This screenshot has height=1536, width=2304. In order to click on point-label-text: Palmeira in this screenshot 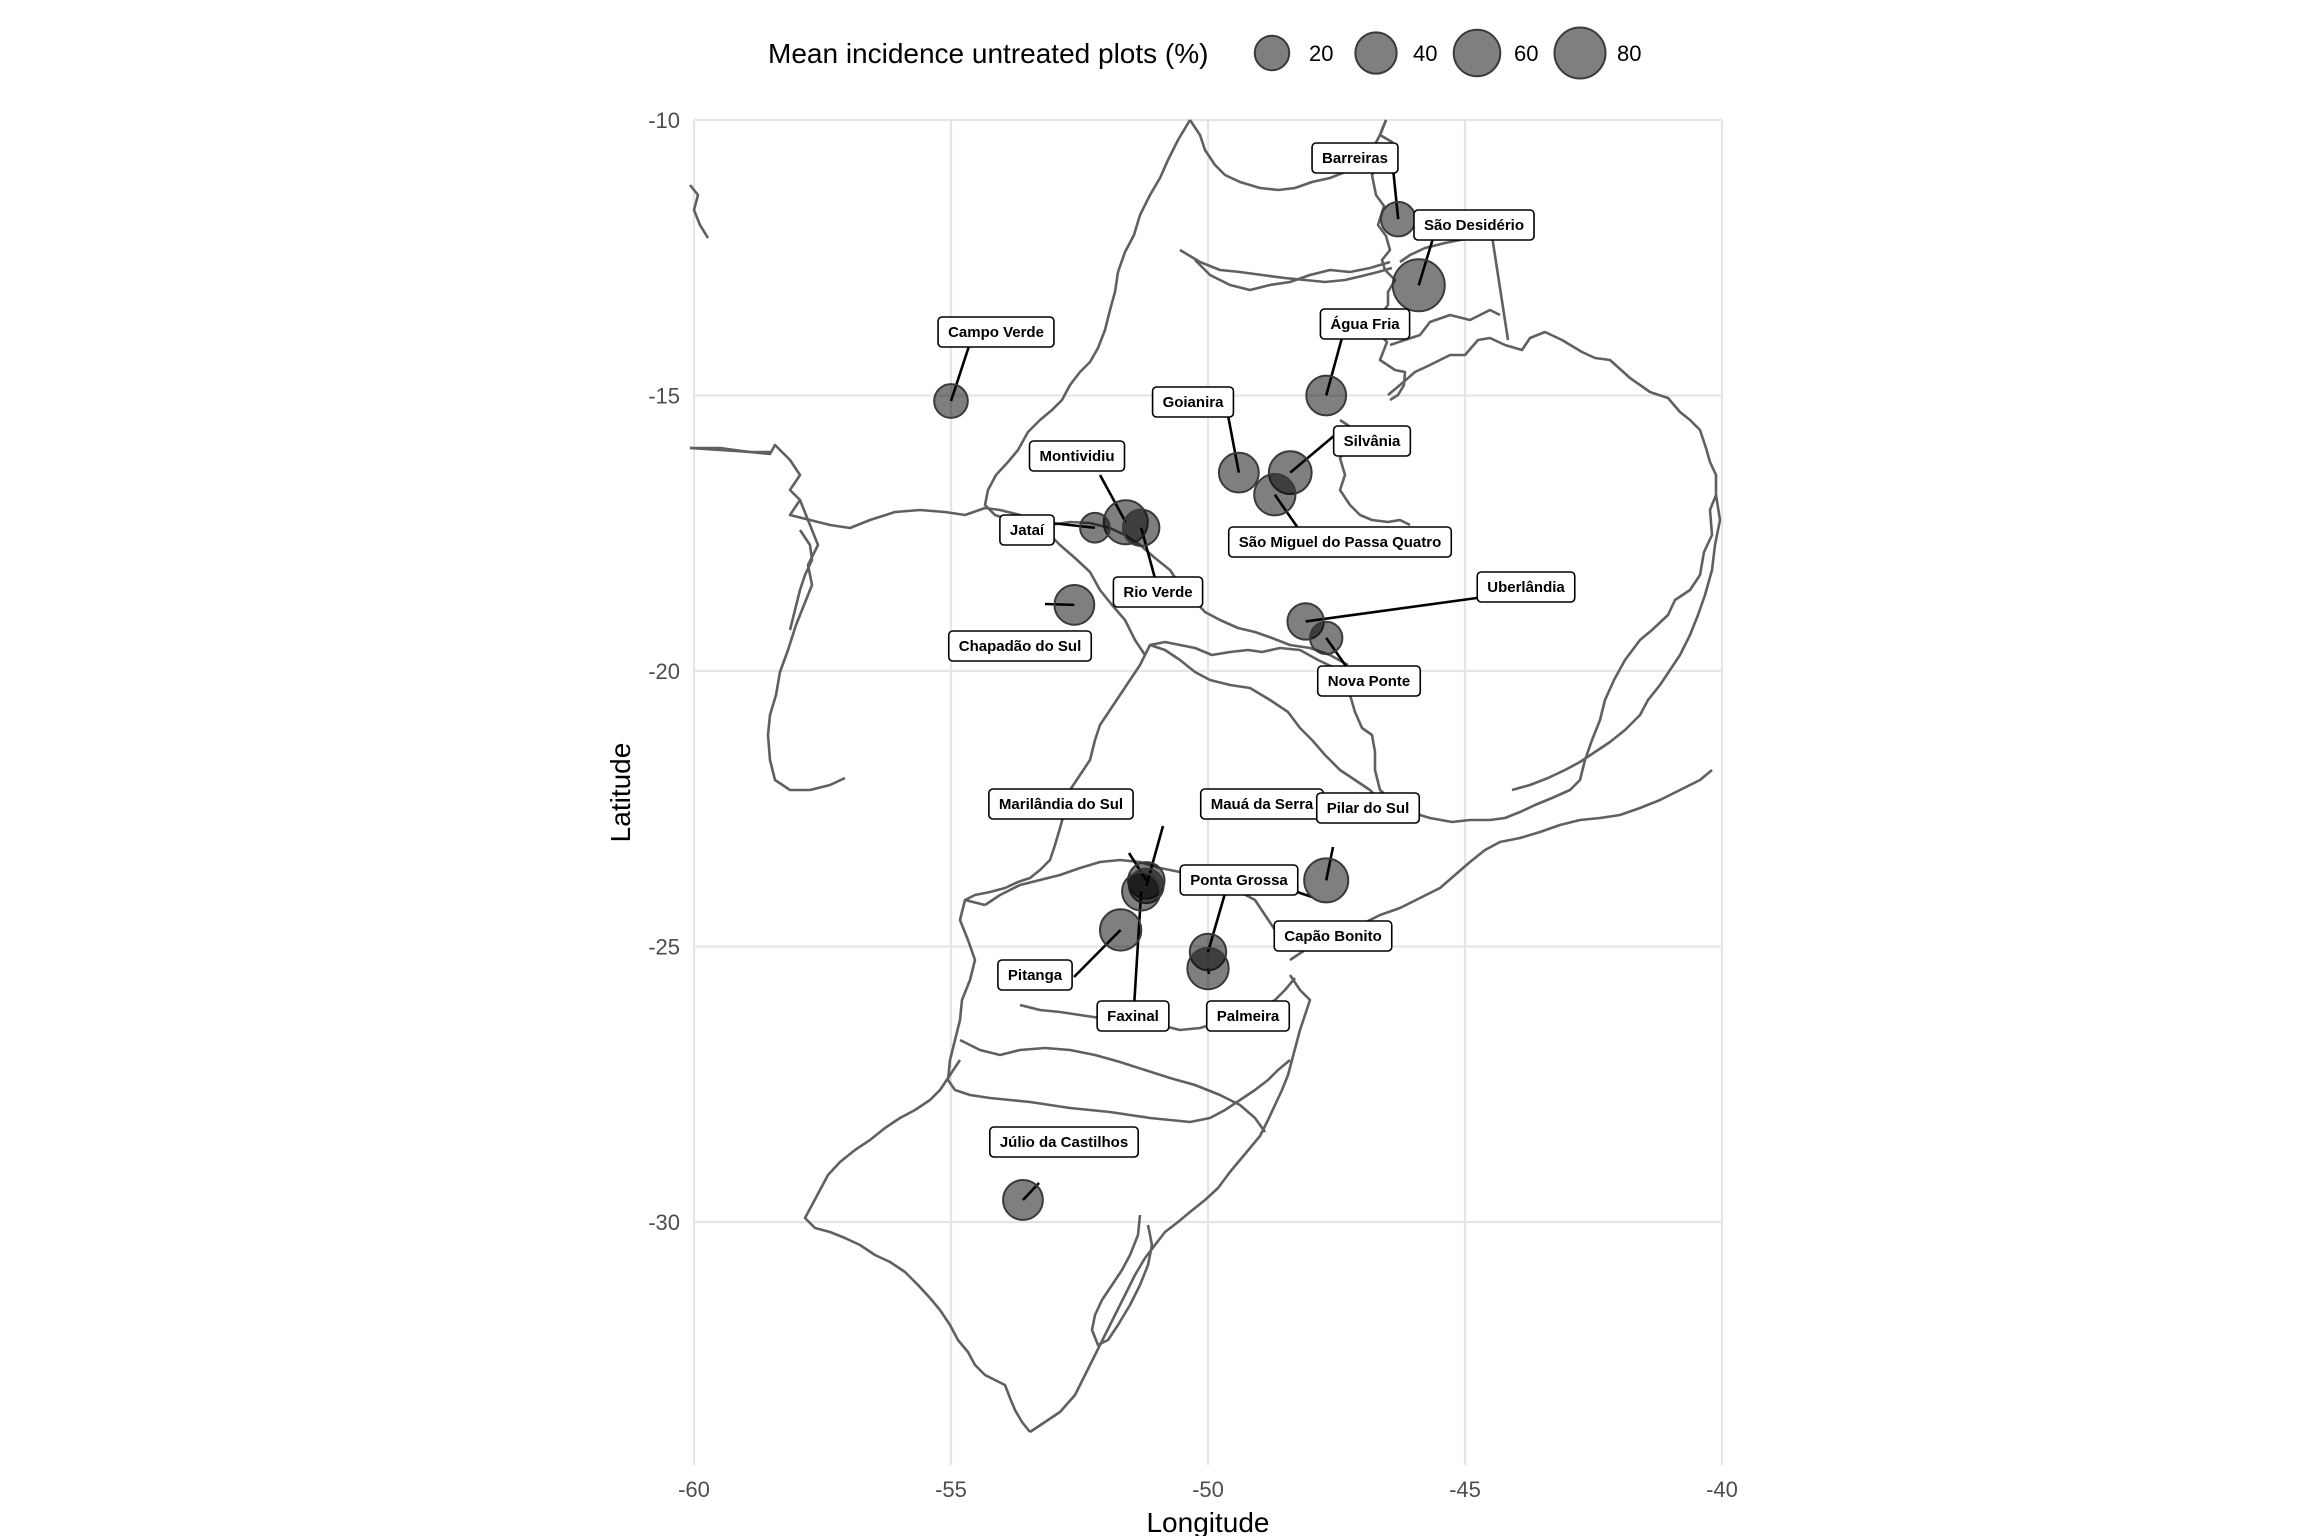, I will do `click(1248, 1016)`.